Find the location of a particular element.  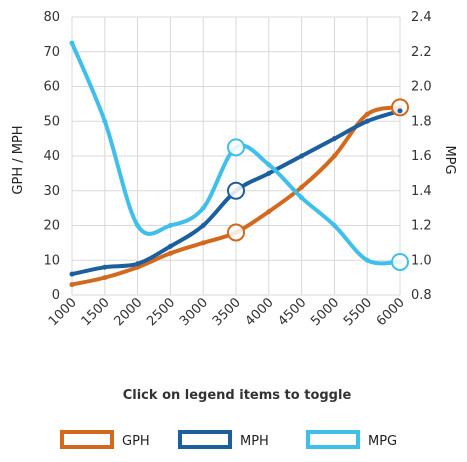

y2-tick-label: 1.0 is located at coordinates (421, 260).